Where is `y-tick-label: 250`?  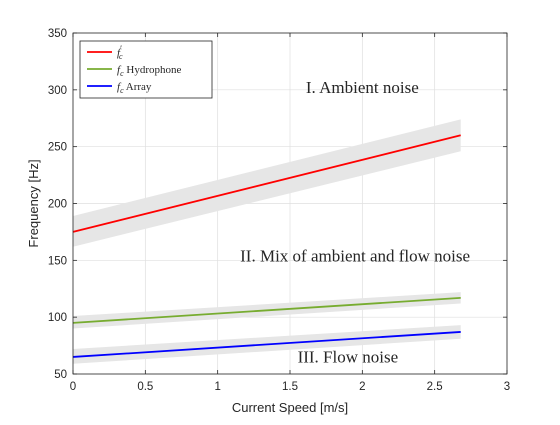 y-tick-label: 250 is located at coordinates (57, 148).